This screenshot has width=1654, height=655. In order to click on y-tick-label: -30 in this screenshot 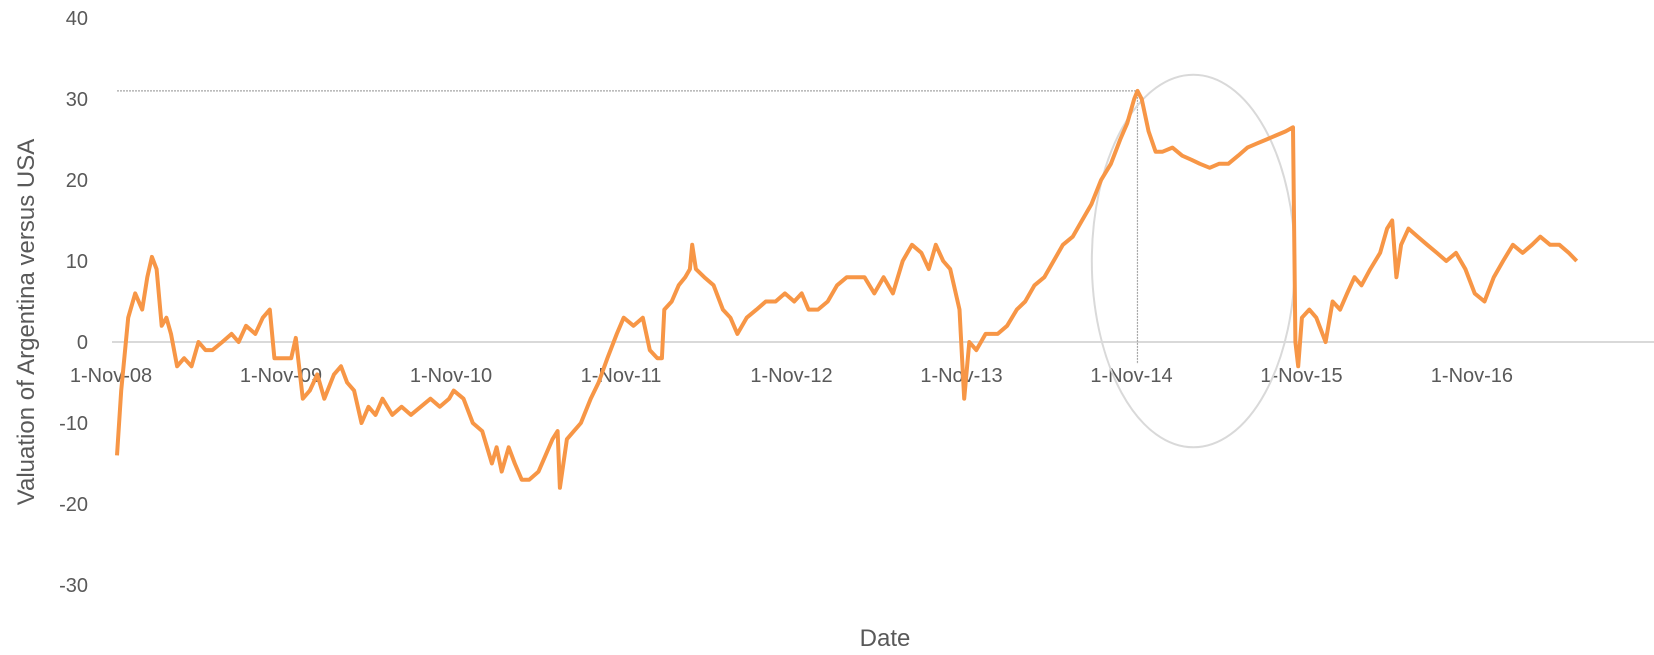, I will do `click(73, 586)`.